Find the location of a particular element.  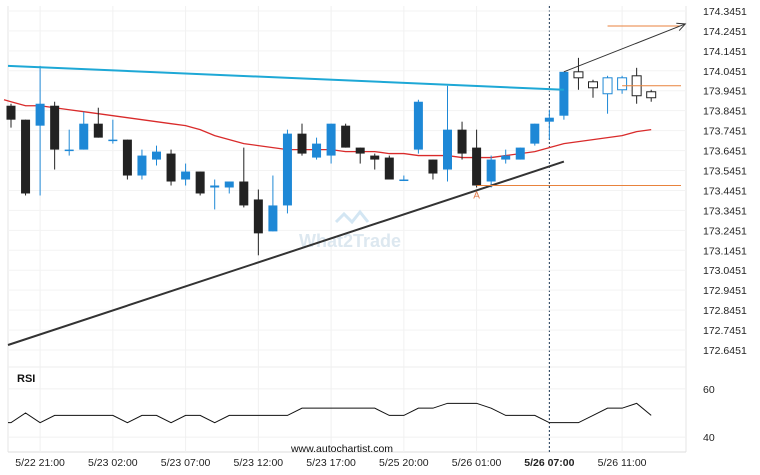

pattern-point-label: A is located at coordinates (476, 195).